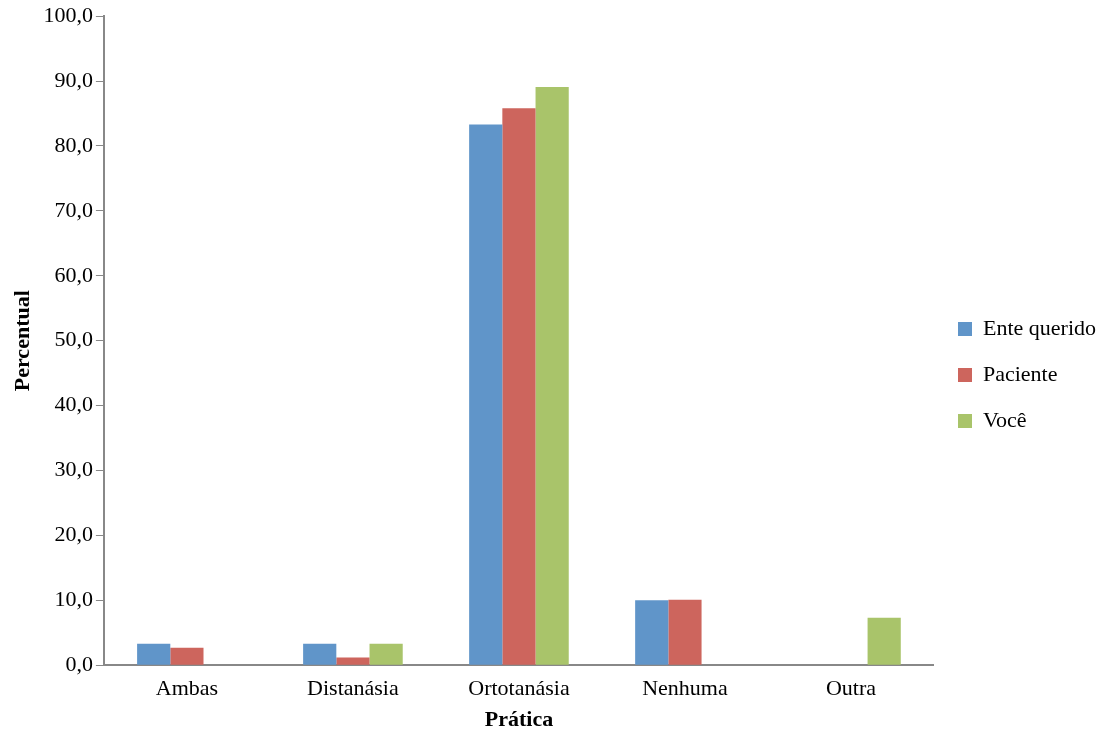 This screenshot has width=1112, height=742. I want to click on y-tick-label: 60,0, so click(73, 274).